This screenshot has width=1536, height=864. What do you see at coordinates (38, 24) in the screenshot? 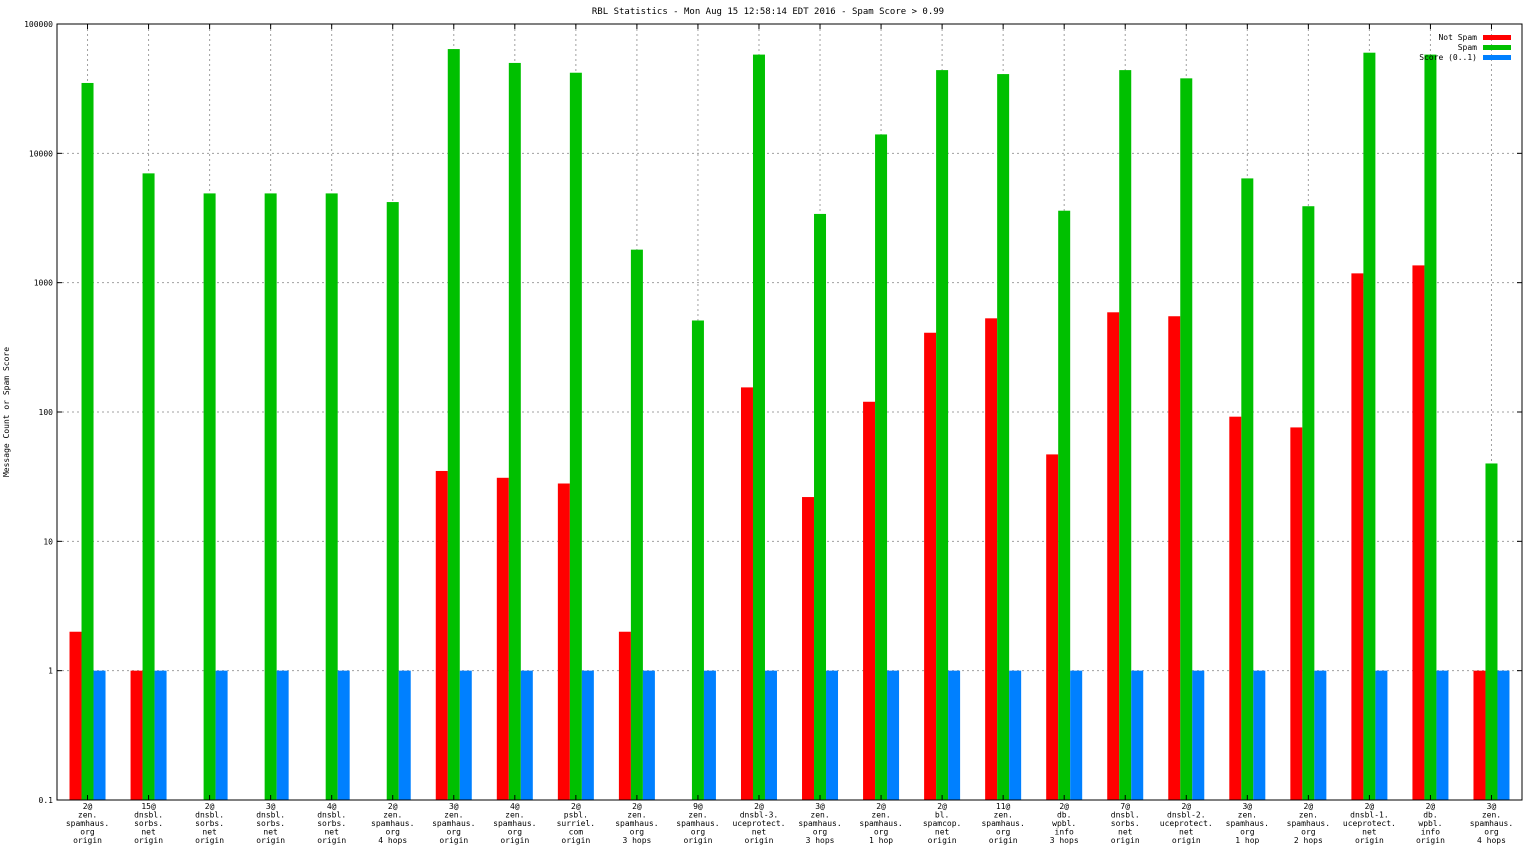
I see `y-tick-label: 100000` at bounding box center [38, 24].